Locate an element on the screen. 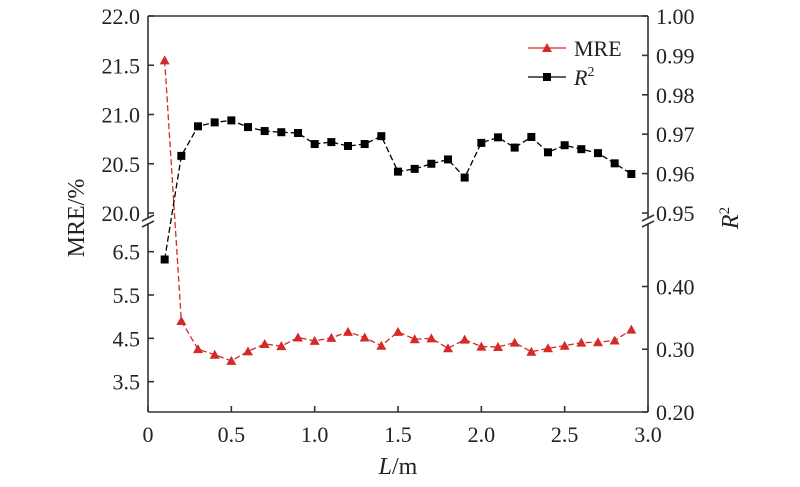  x-tick-label: 3.0 is located at coordinates (648, 434).